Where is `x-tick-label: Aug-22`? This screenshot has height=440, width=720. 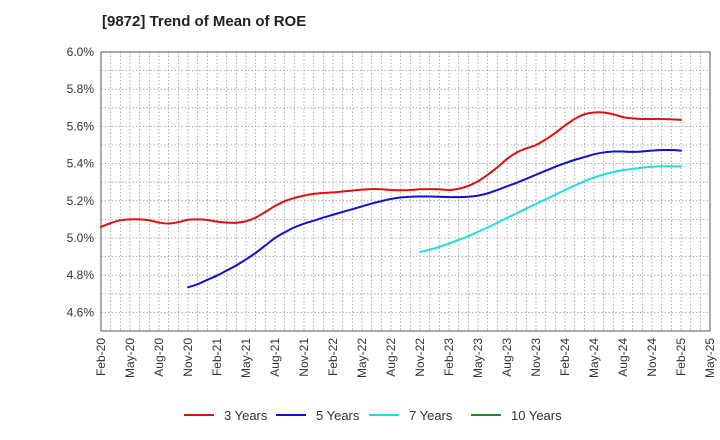
x-tick-label: Aug-22 is located at coordinates (391, 357).